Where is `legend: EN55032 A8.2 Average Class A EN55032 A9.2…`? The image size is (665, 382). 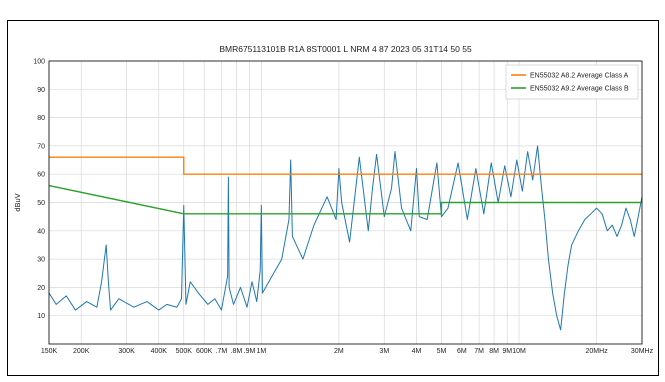 legend: EN55032 A8.2 Average Class A EN55032 A9.2… is located at coordinates (572, 82).